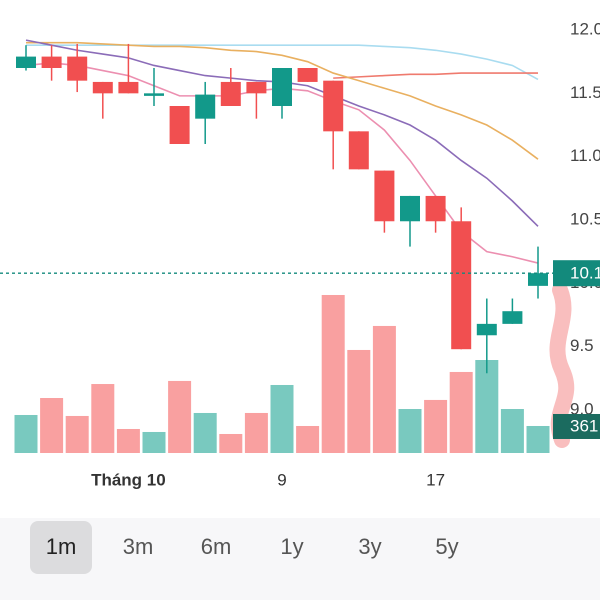 The image size is (600, 600). I want to click on last-volume-badge, so click(576, 426).